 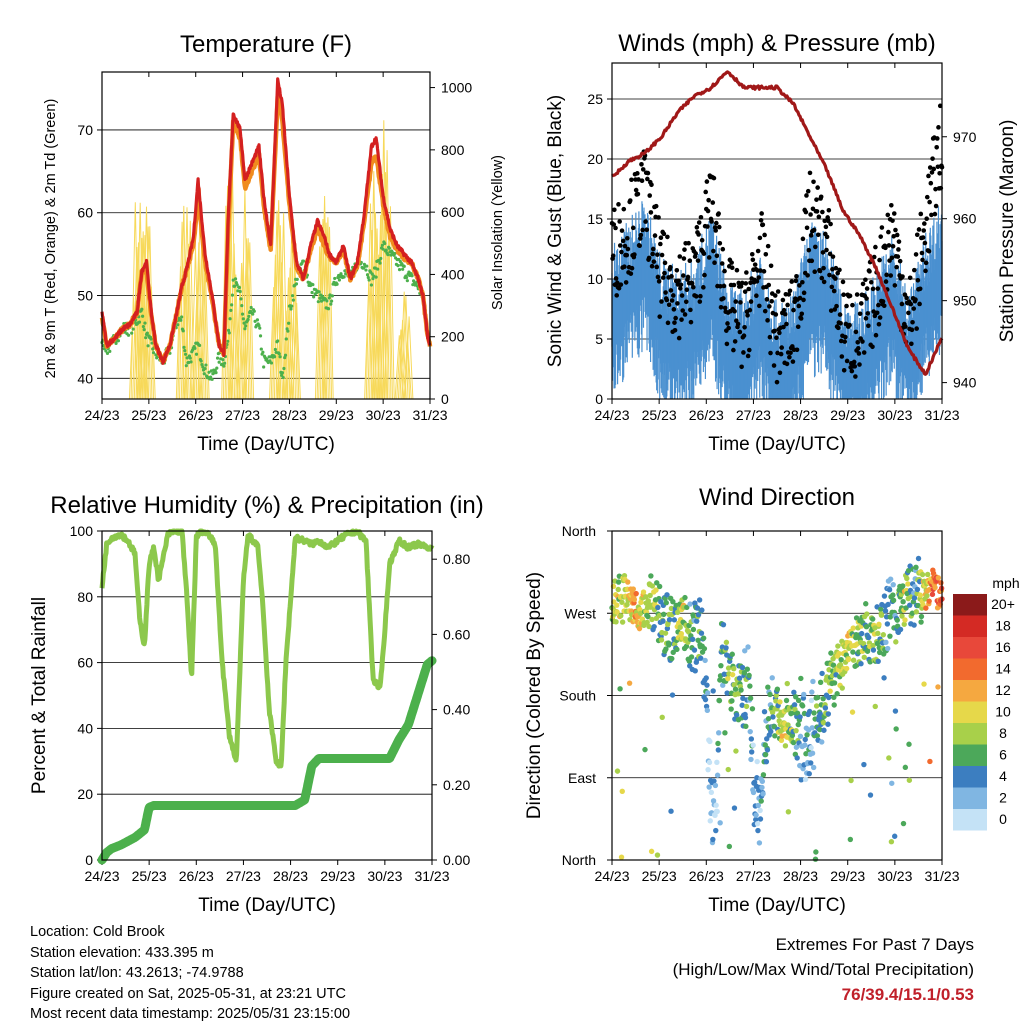 What do you see at coordinates (85, 794) in the screenshot?
I see `y-tick-label: 20` at bounding box center [85, 794].